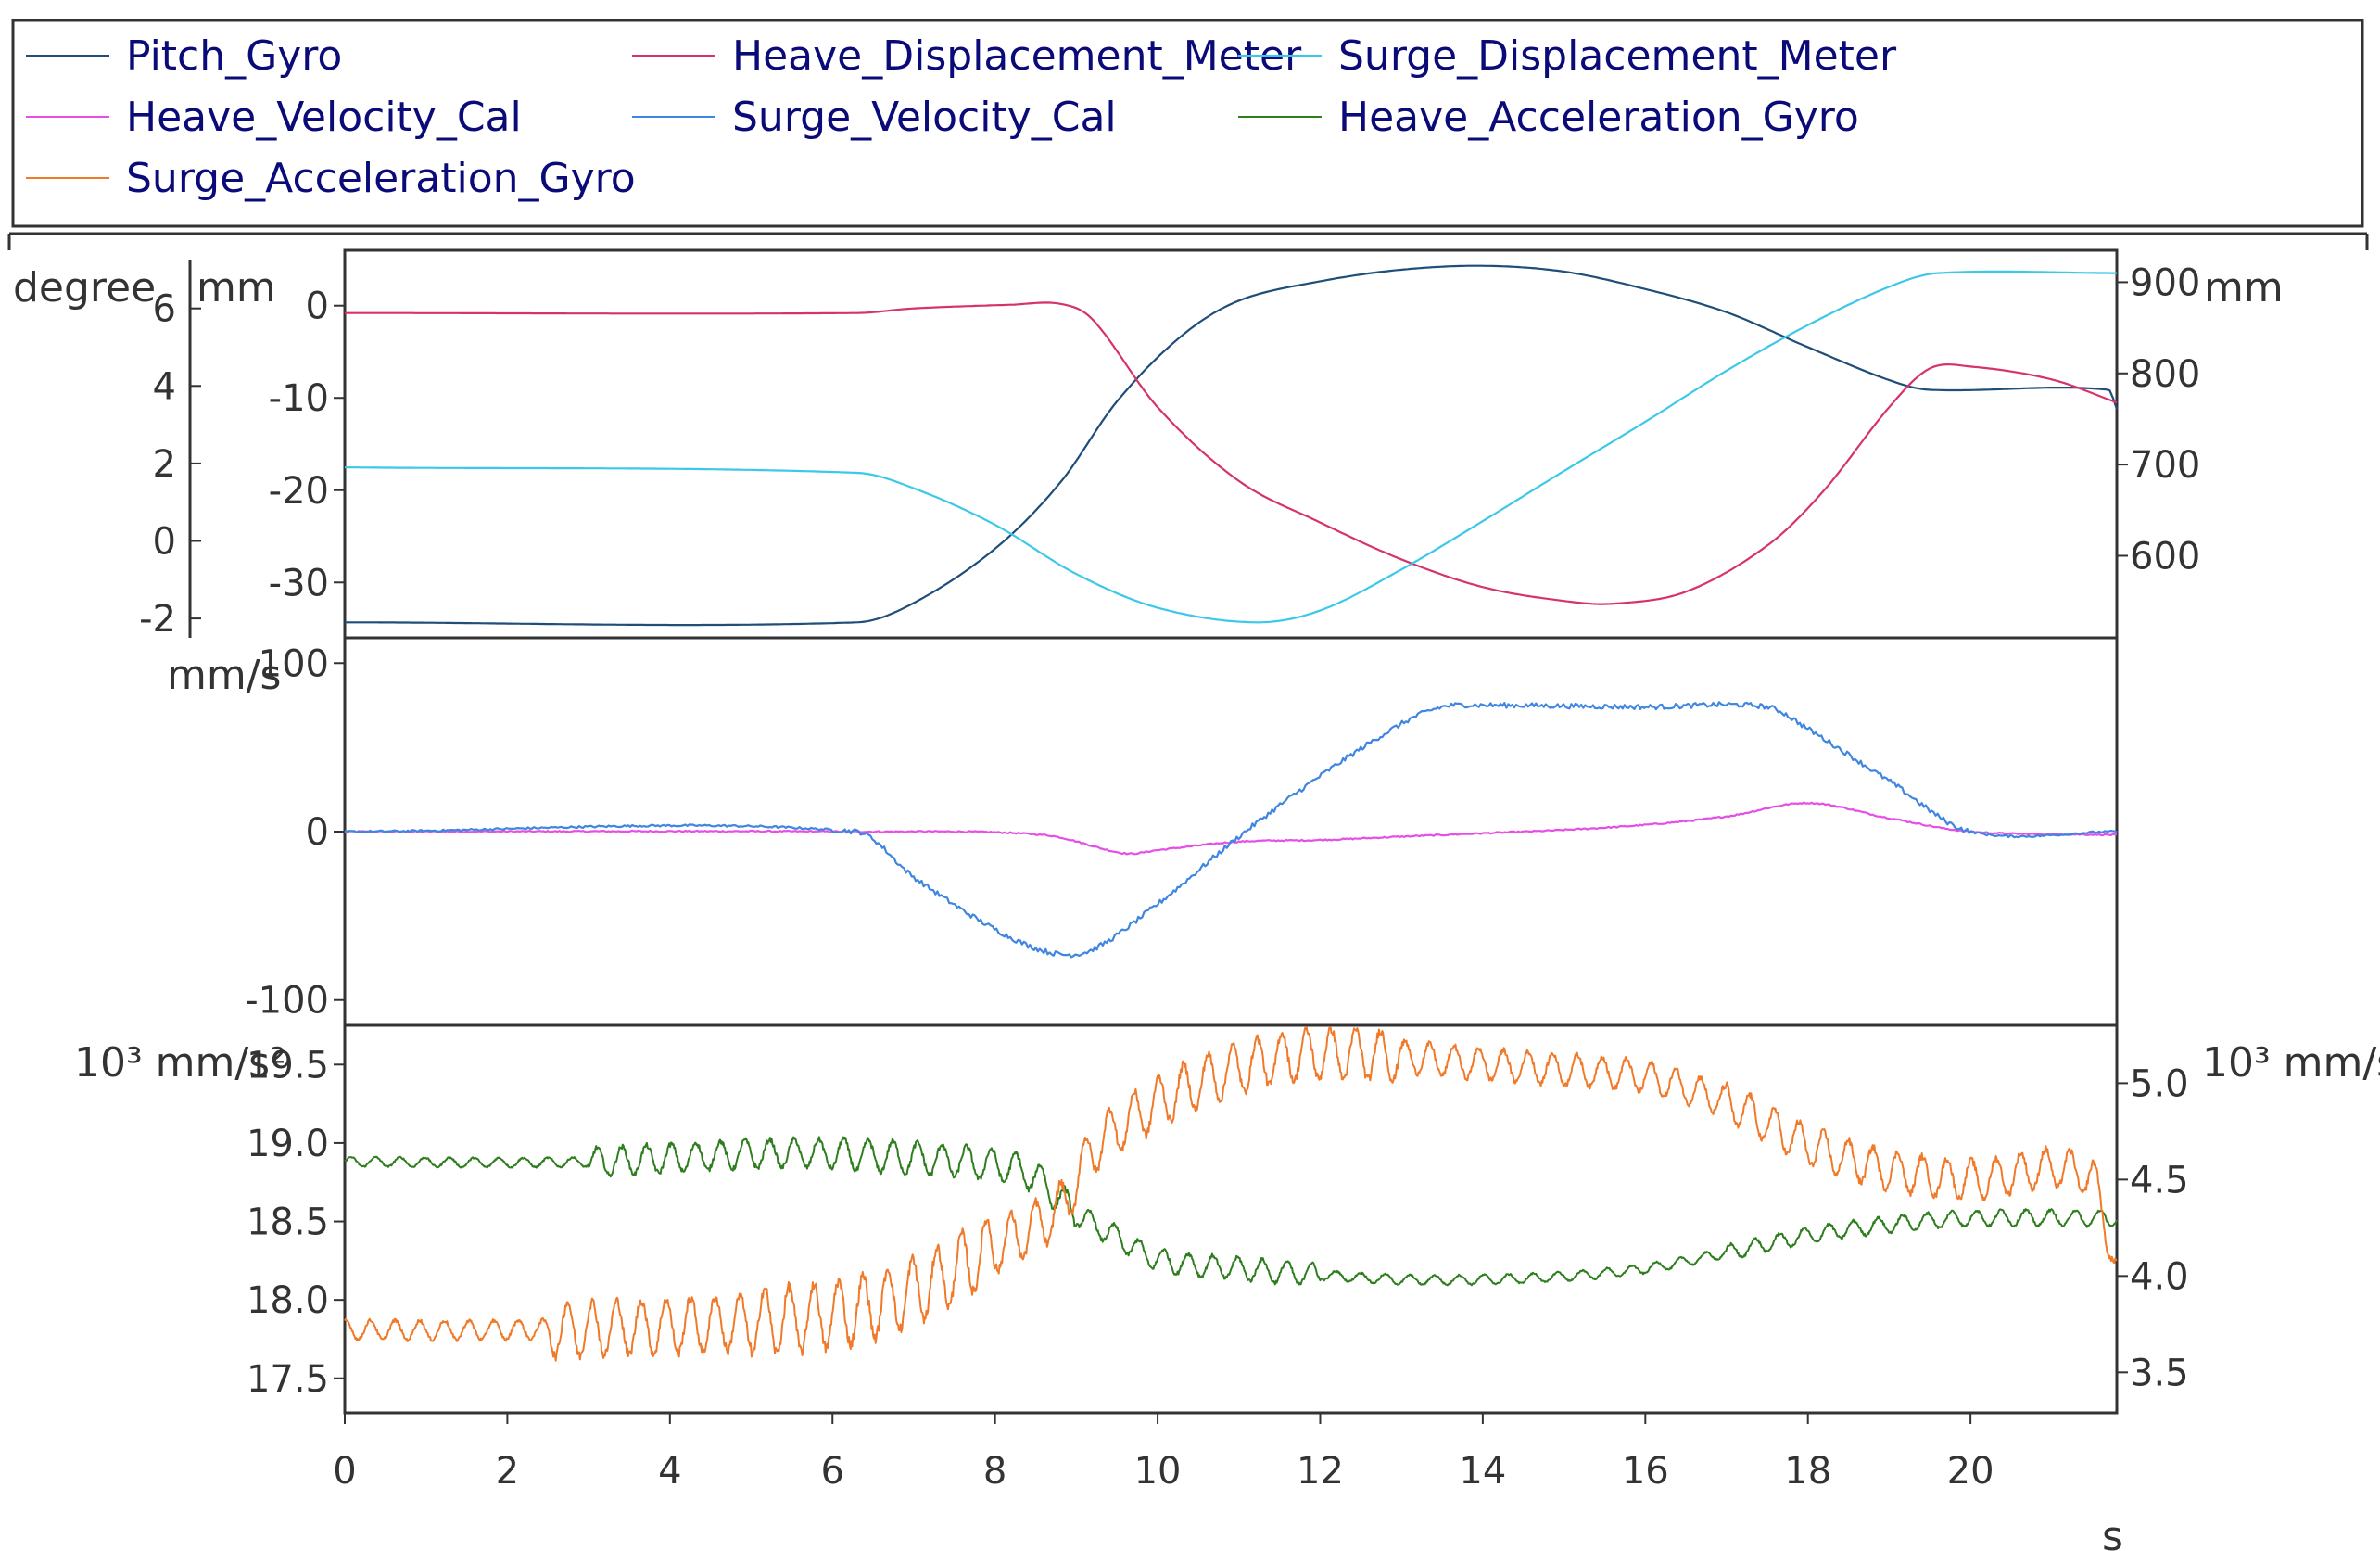 The width and height of the screenshot is (2380, 1551). I want to click on x-axis-tick-label: 0, so click(344, 1471).